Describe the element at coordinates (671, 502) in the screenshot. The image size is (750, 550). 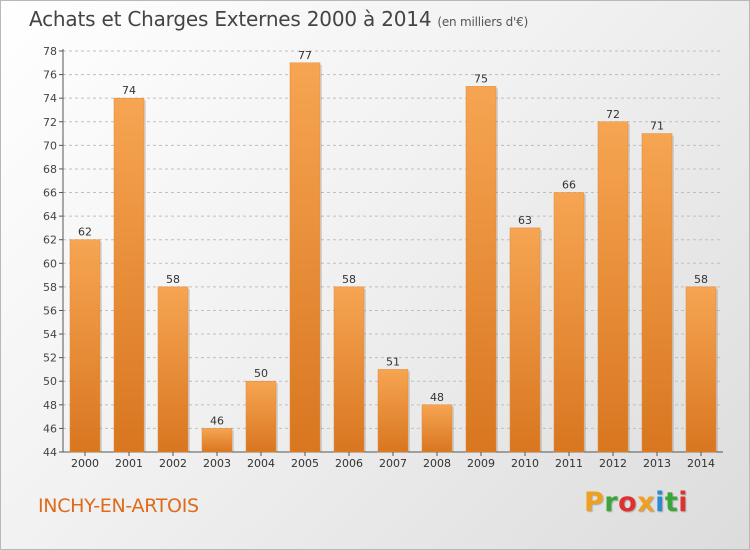
I see `logo-letter: t` at that location.